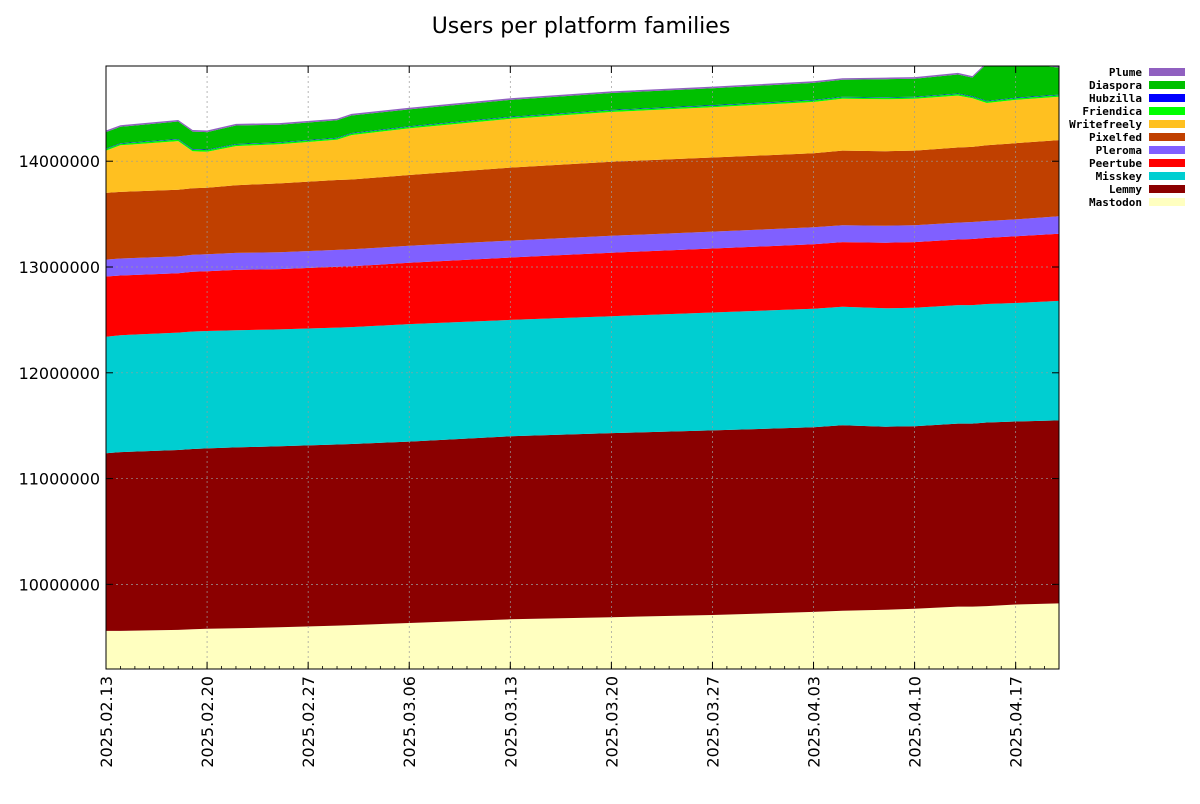 The height and width of the screenshot is (804, 1200). Describe the element at coordinates (510, 722) in the screenshot. I see `x-tick-label: 2025.03.13` at that location.